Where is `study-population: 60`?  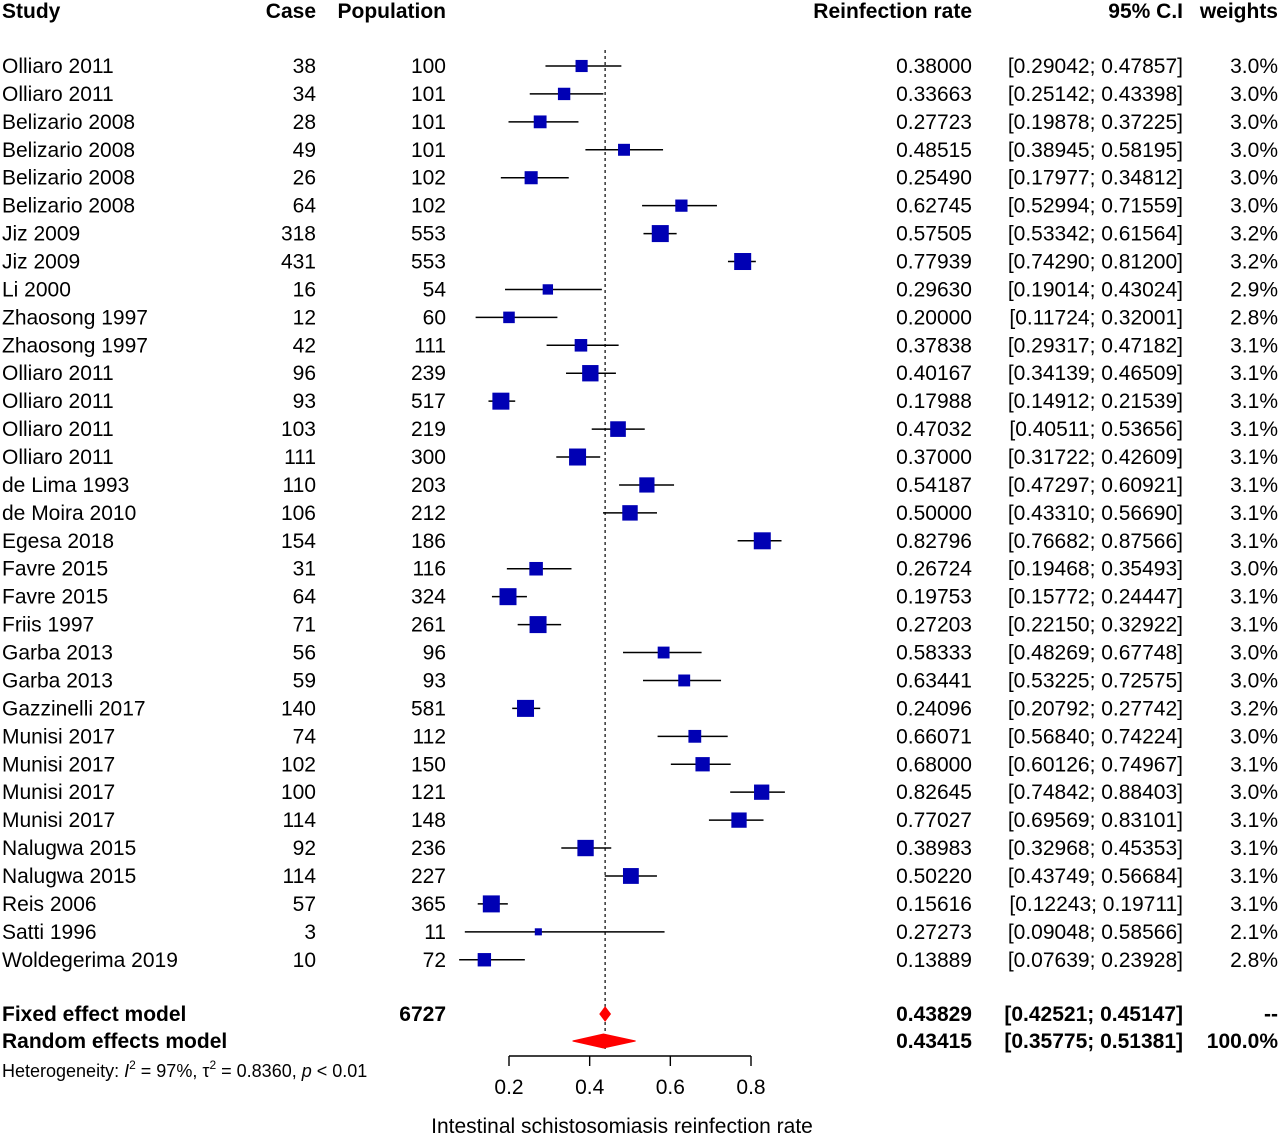
study-population: 60 is located at coordinates (434, 317).